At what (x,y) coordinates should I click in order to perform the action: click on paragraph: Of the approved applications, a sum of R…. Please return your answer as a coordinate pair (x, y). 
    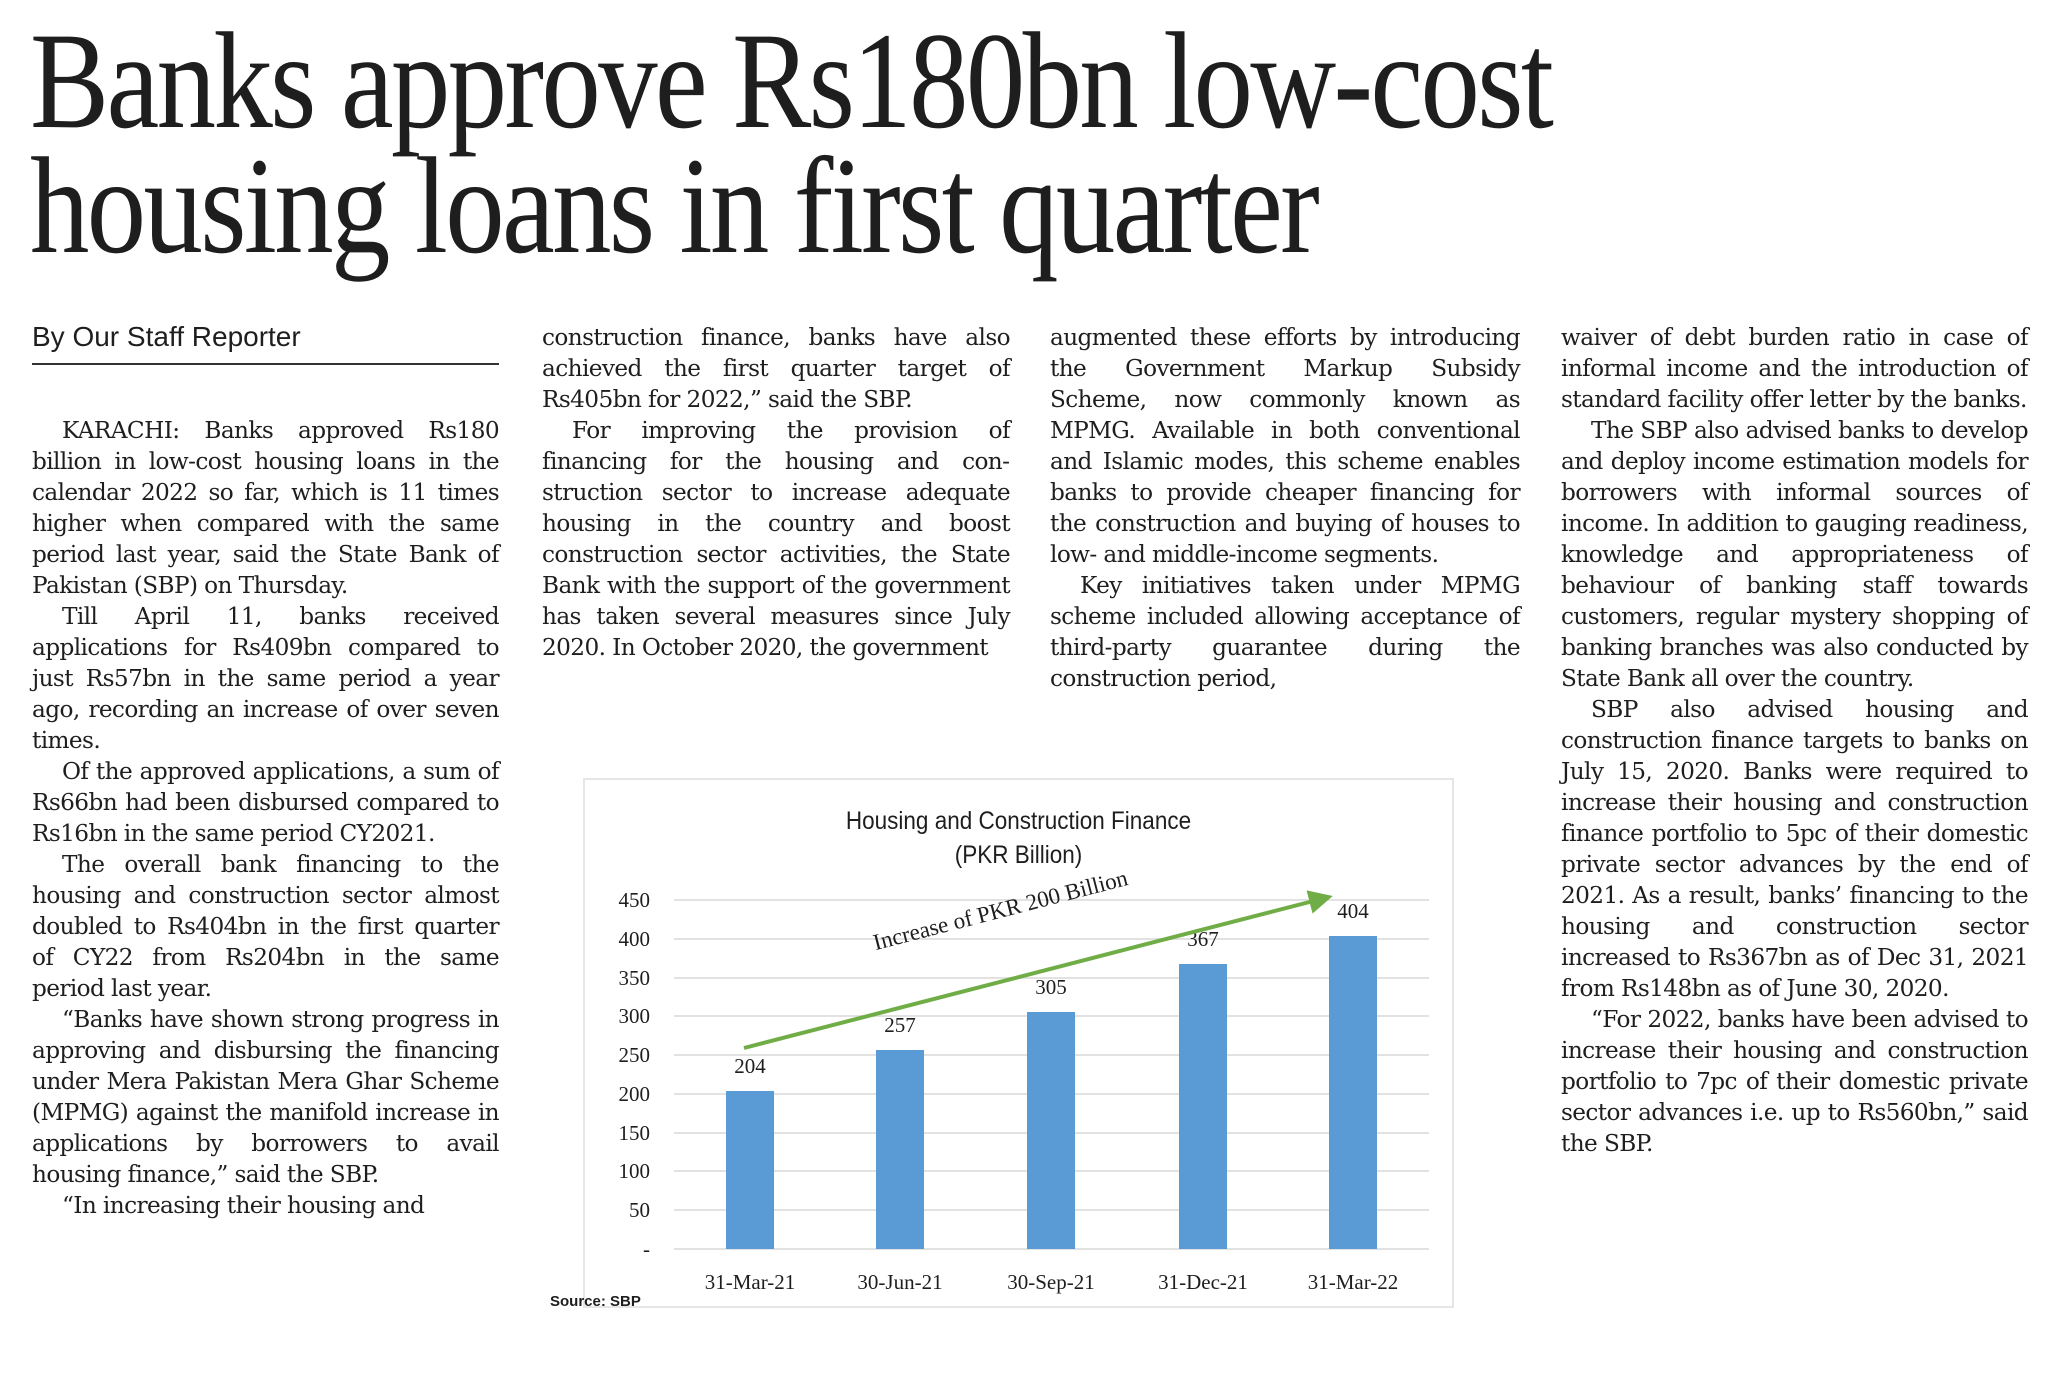
    Looking at the image, I should click on (266, 802).